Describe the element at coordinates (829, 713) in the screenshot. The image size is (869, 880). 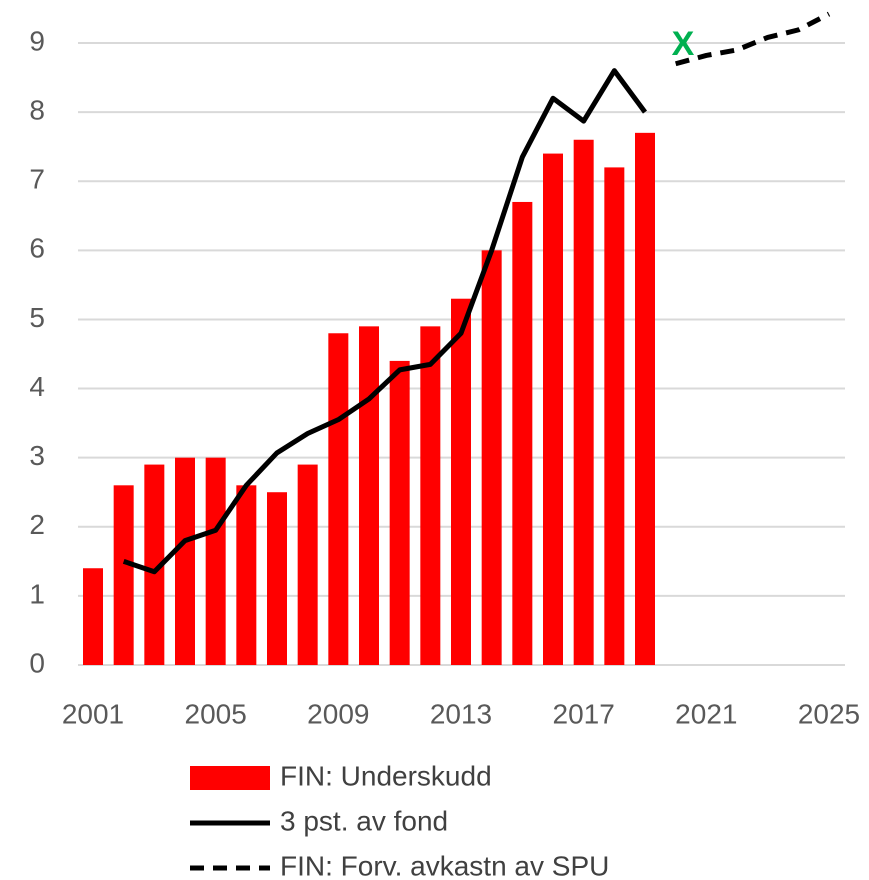
I see `x-tick-label: 2025` at that location.